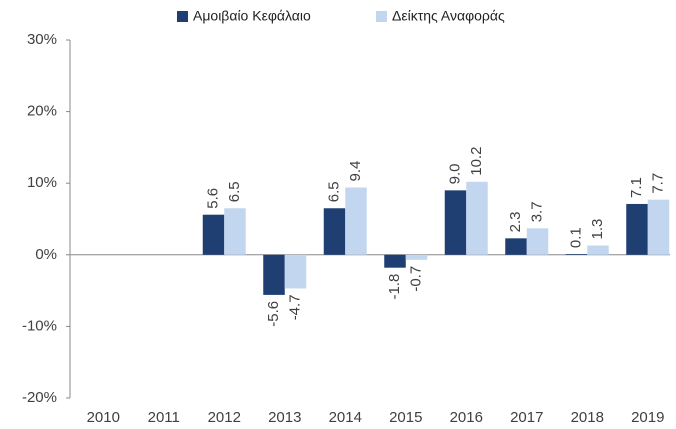  Describe the element at coordinates (345, 417) in the screenshot. I see `x-tick-label: 2014` at that location.